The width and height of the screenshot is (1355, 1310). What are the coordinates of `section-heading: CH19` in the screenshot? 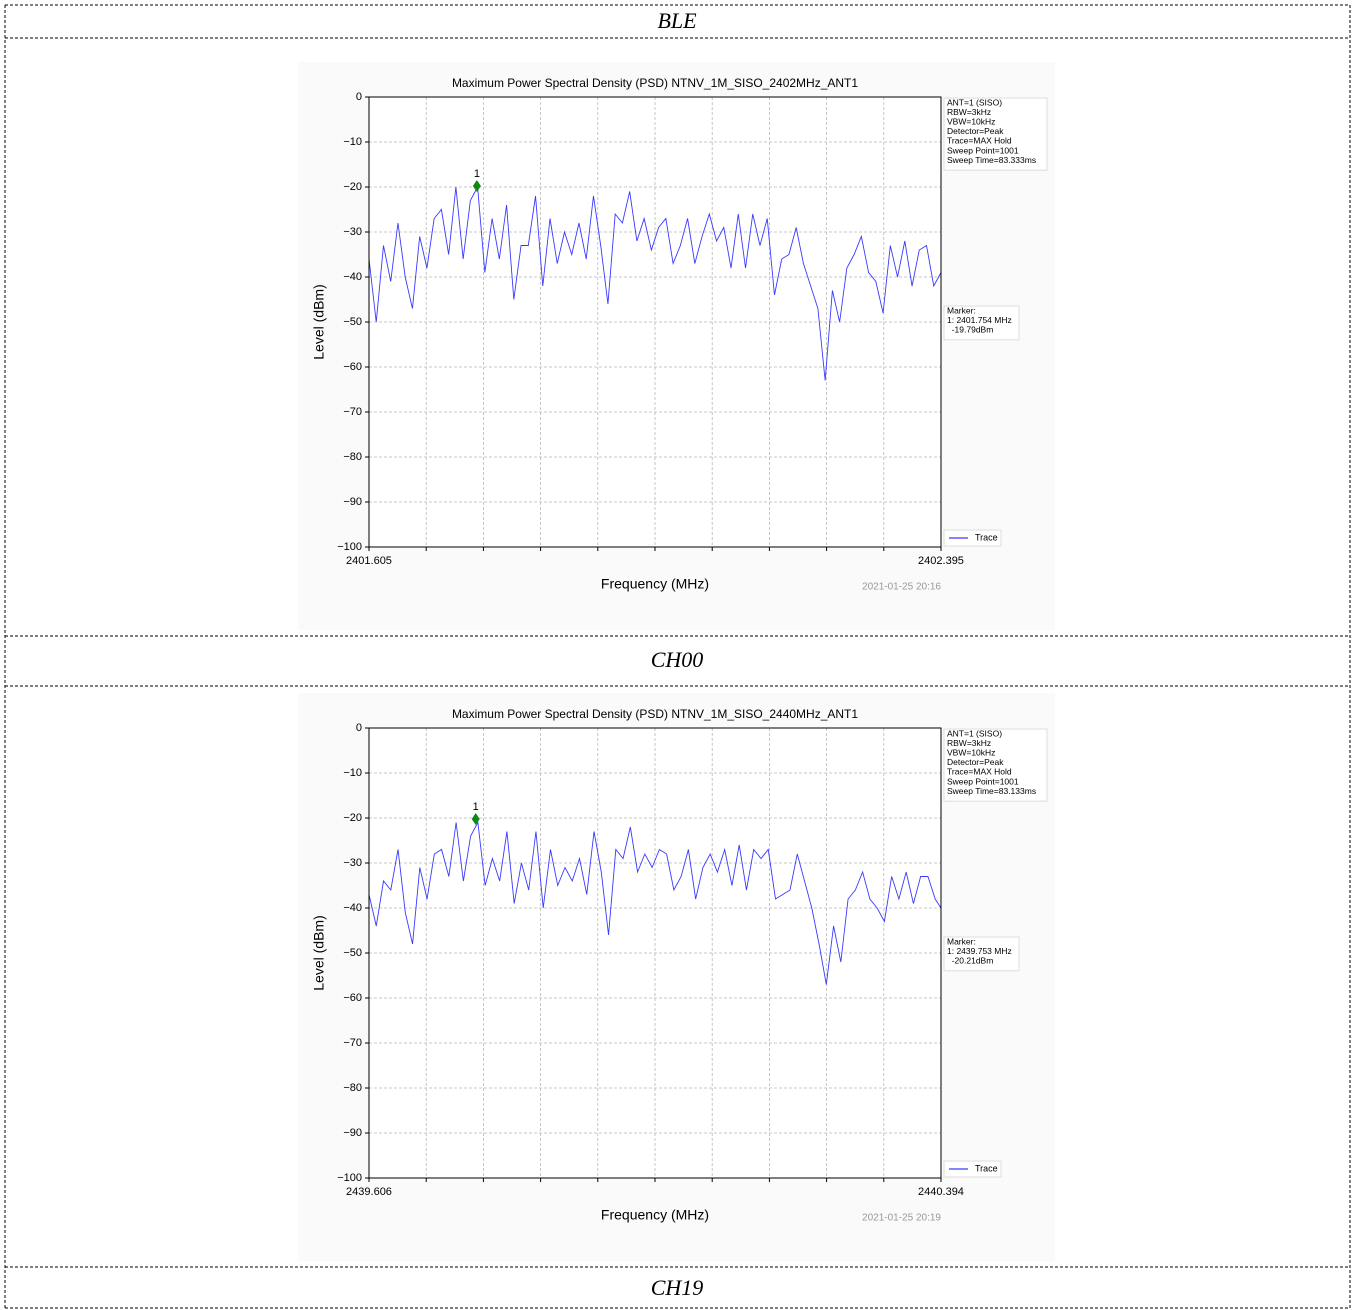 It's located at (677, 1287).